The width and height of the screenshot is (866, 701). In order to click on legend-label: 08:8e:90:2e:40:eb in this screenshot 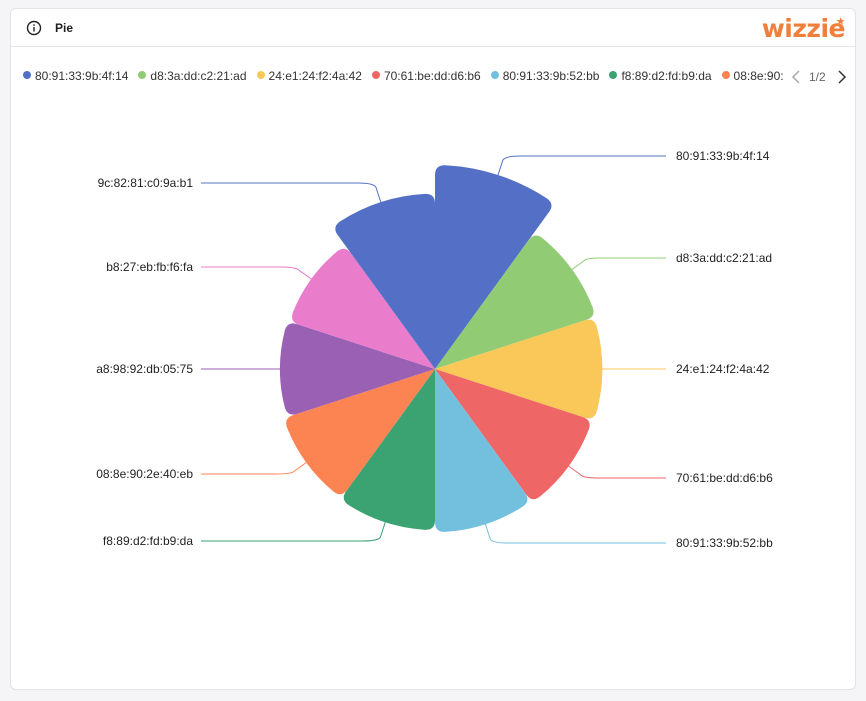, I will do `click(758, 76)`.